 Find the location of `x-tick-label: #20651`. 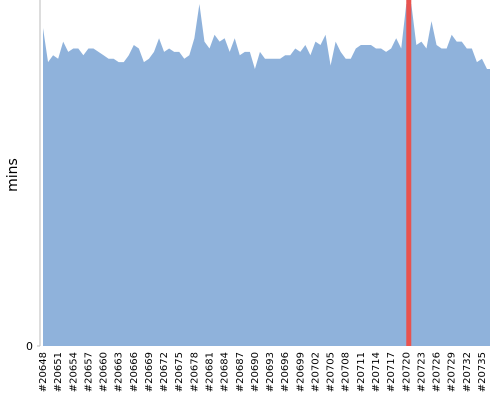

x-tick-label: #20651 is located at coordinates (58, 372).